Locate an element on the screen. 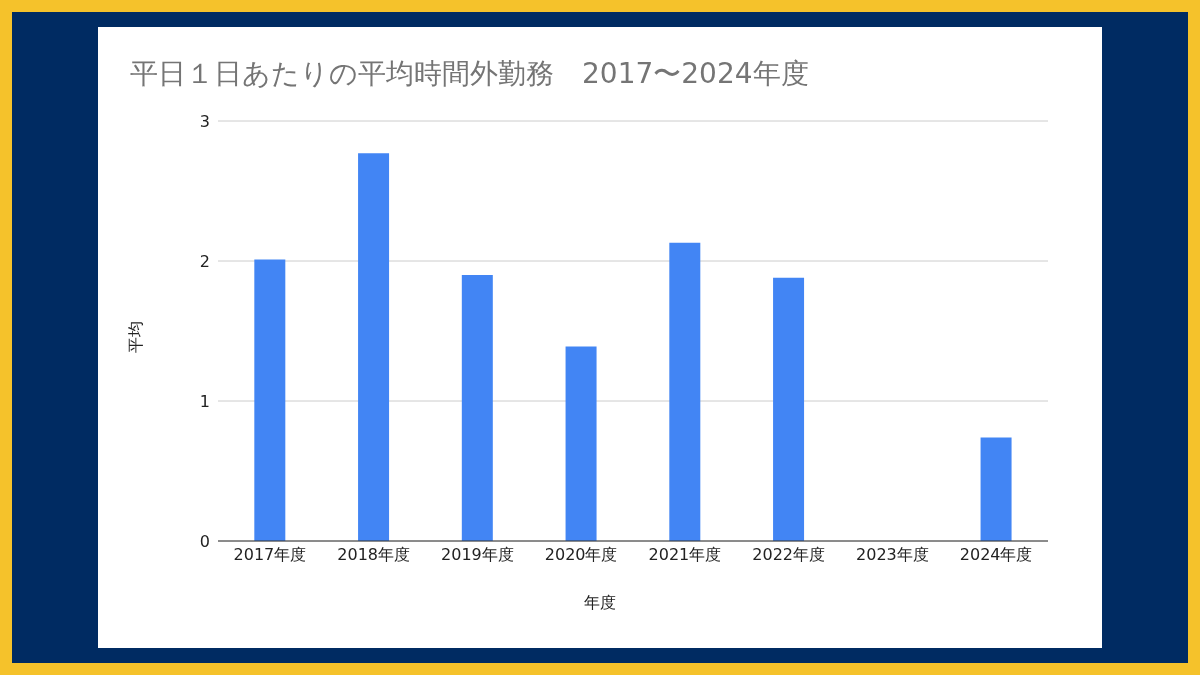 This screenshot has height=675, width=1200. x-tick-label: 2017年度 is located at coordinates (270, 555).